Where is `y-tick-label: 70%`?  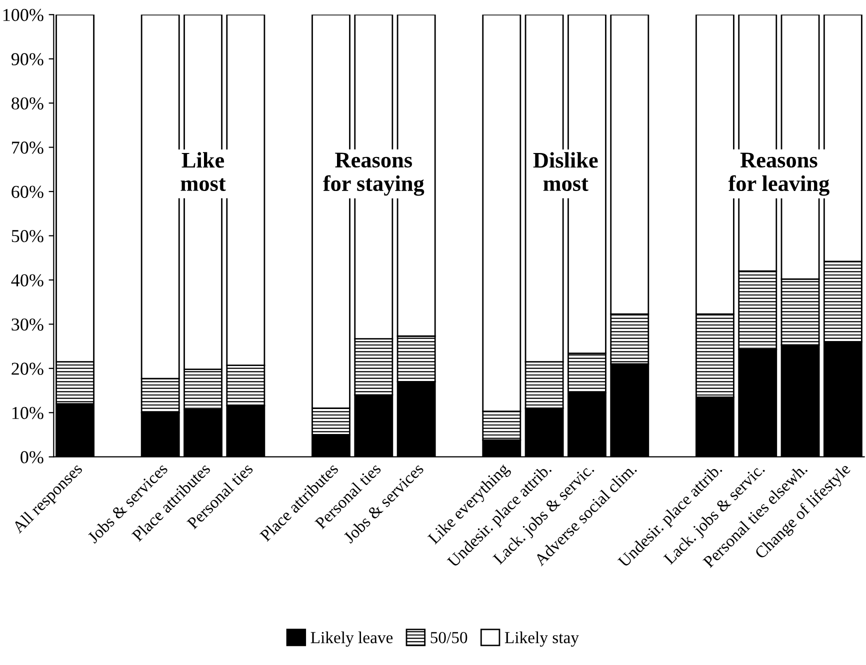 y-tick-label: 70% is located at coordinates (28, 148).